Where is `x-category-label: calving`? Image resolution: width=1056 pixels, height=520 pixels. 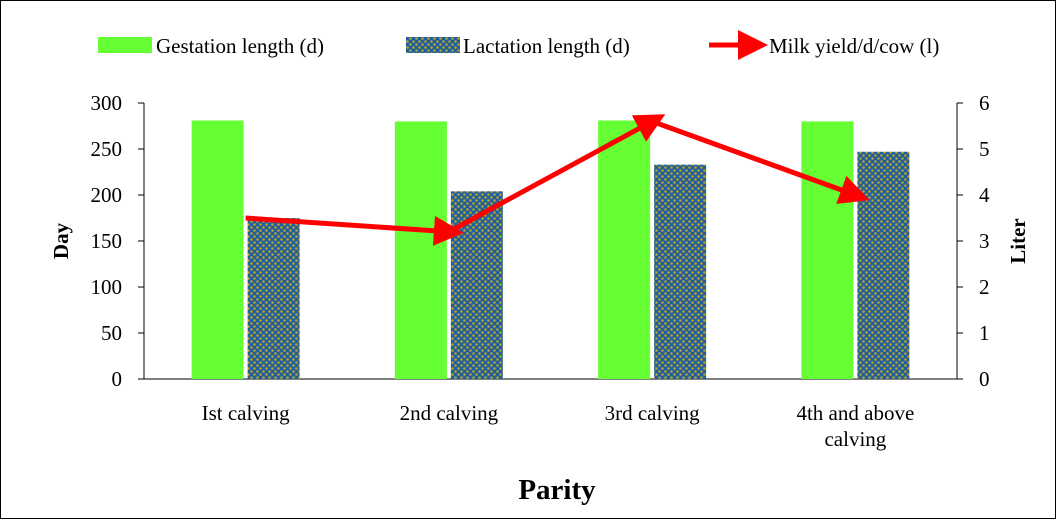
x-category-label: calving is located at coordinates (855, 439).